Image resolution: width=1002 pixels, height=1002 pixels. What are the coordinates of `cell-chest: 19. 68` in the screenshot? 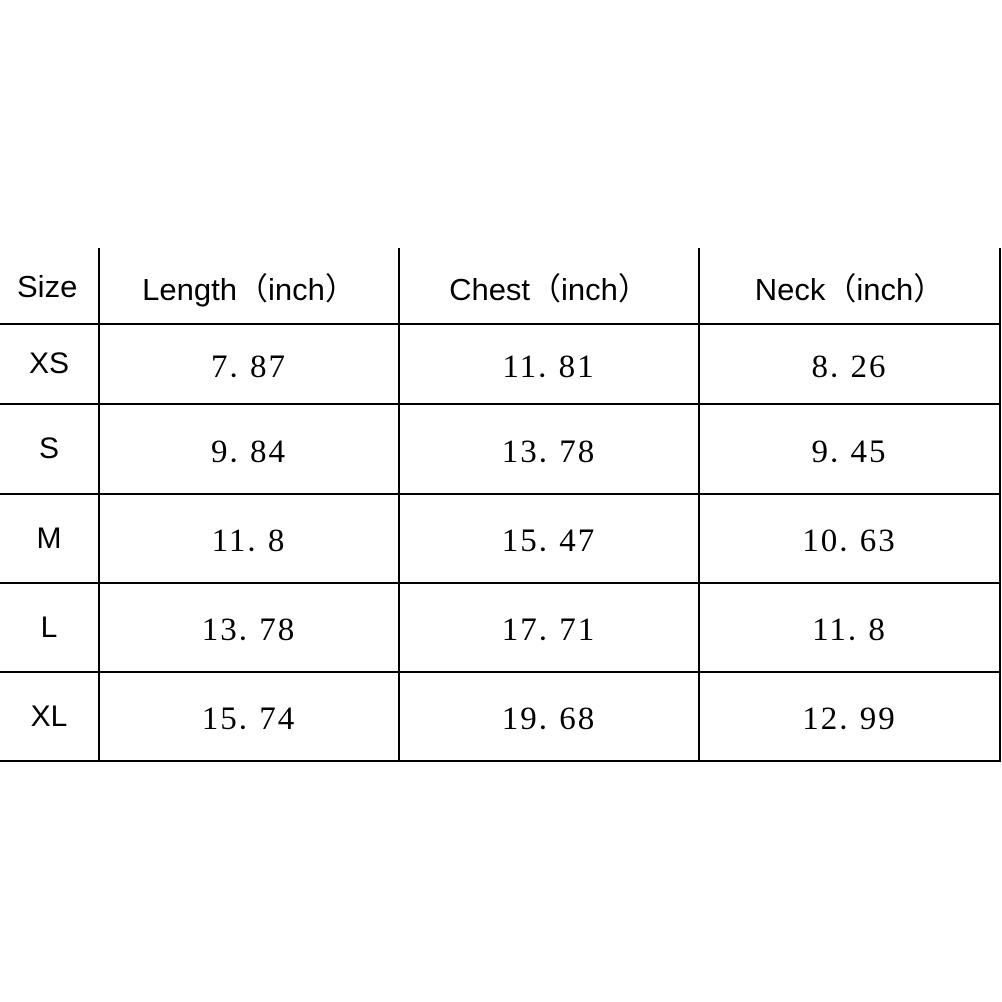 It's located at (550, 716).